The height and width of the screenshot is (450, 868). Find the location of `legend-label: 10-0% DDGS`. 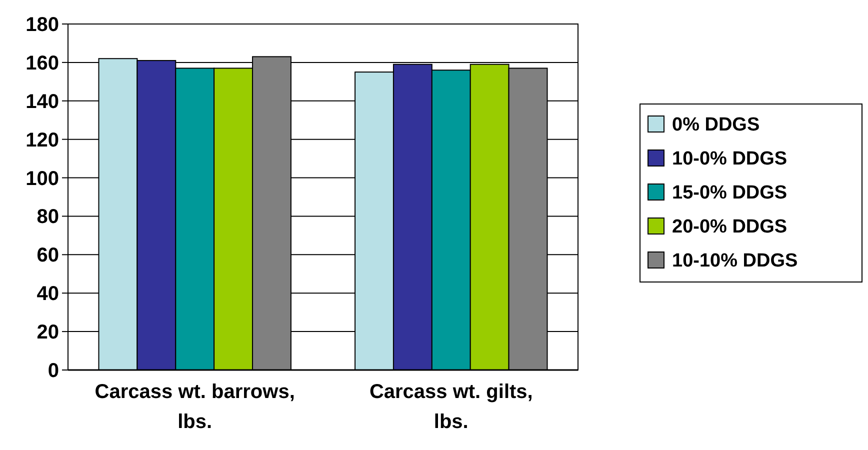

legend-label: 10-0% DDGS is located at coordinates (730, 159).